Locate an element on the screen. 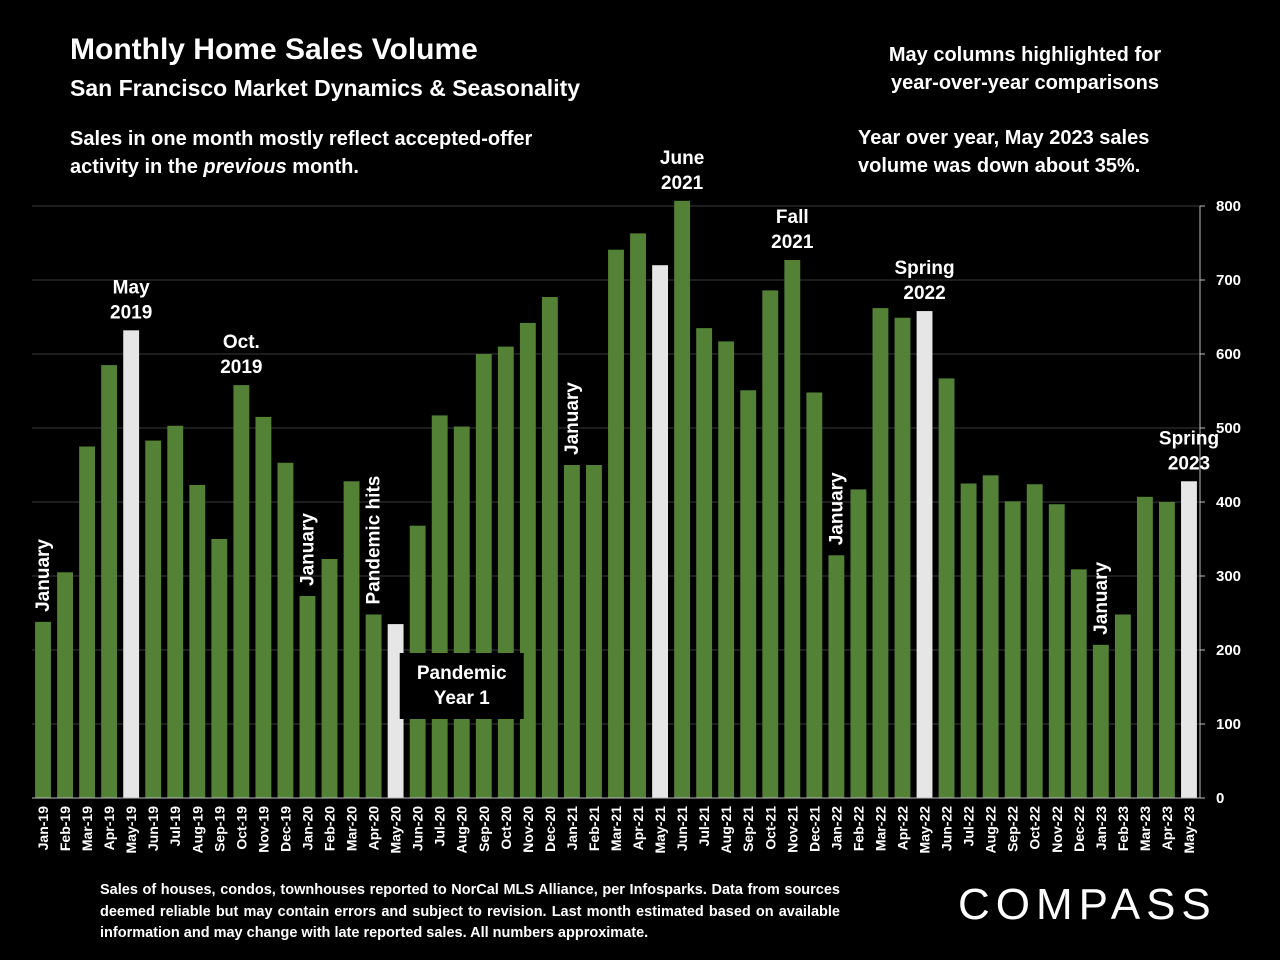  x-tick-label: Jun-20 is located at coordinates (418, 828).